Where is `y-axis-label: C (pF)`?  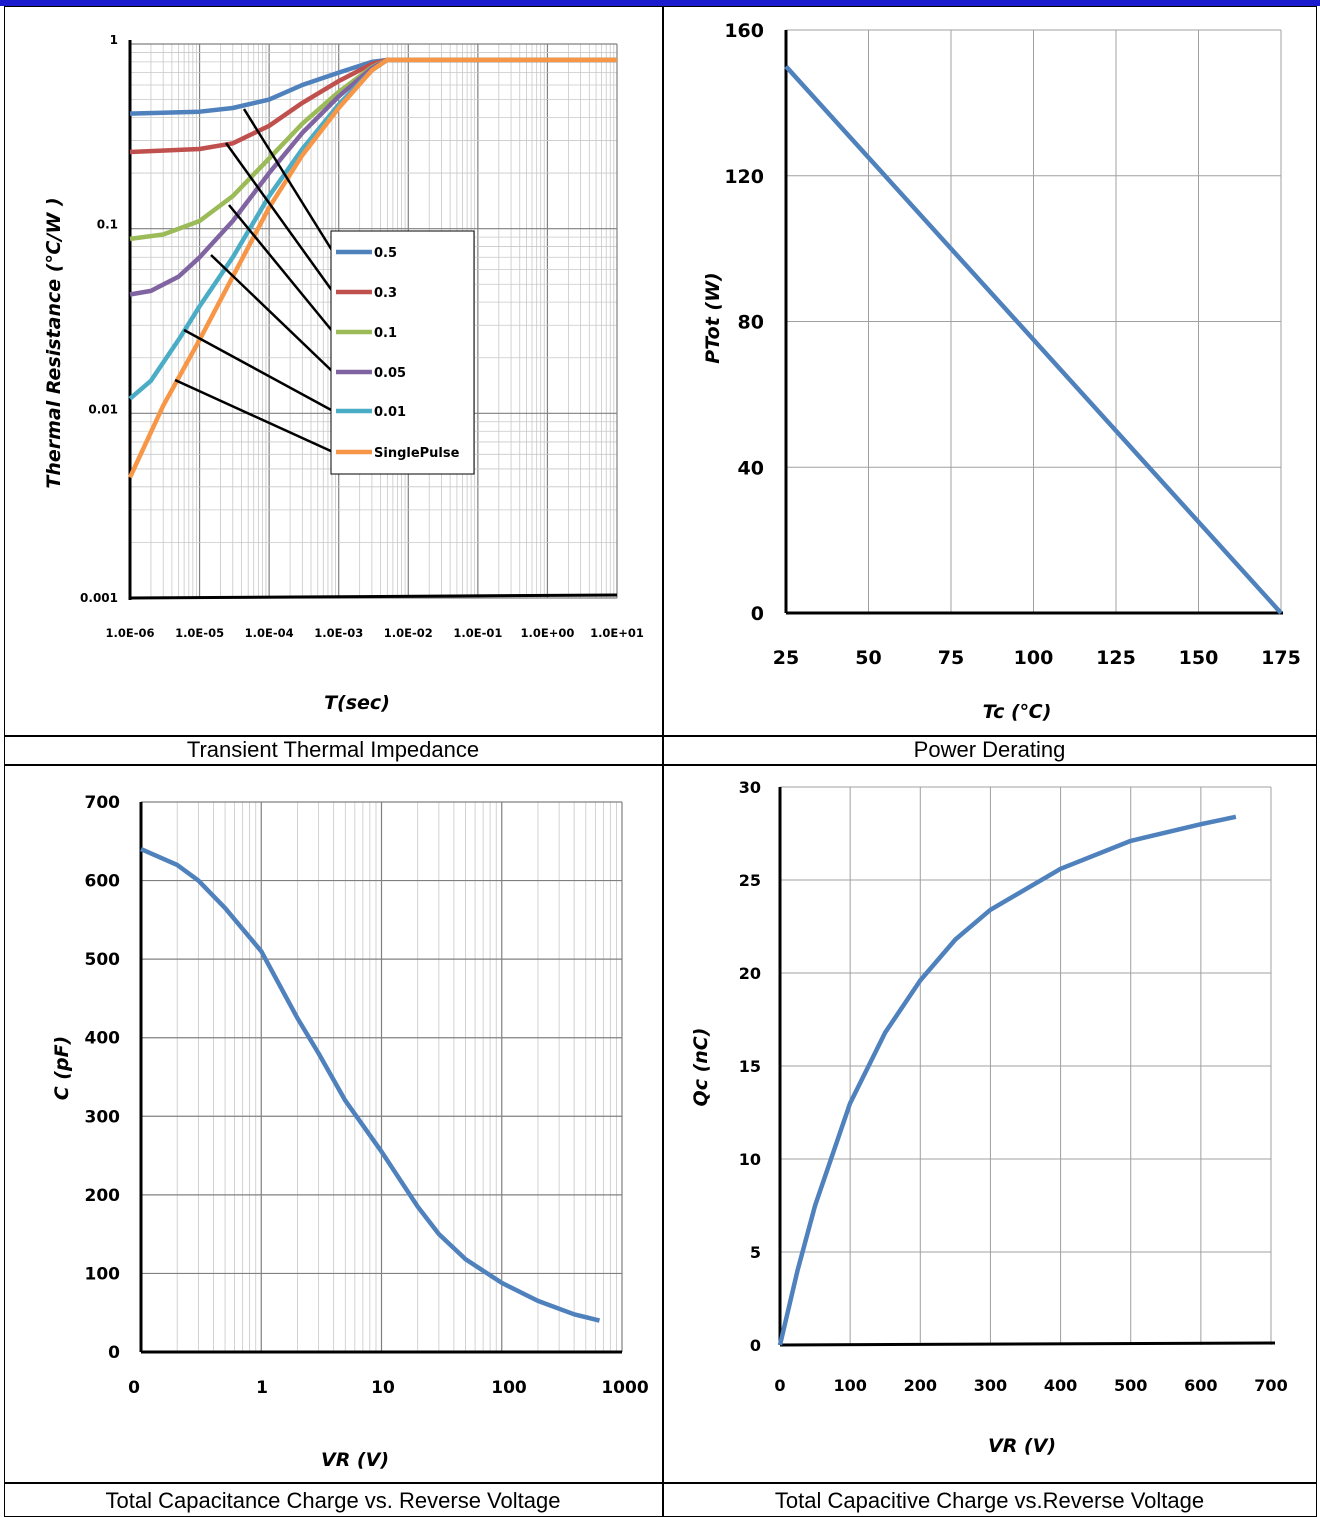 y-axis-label: C (pF) is located at coordinates (62, 1068).